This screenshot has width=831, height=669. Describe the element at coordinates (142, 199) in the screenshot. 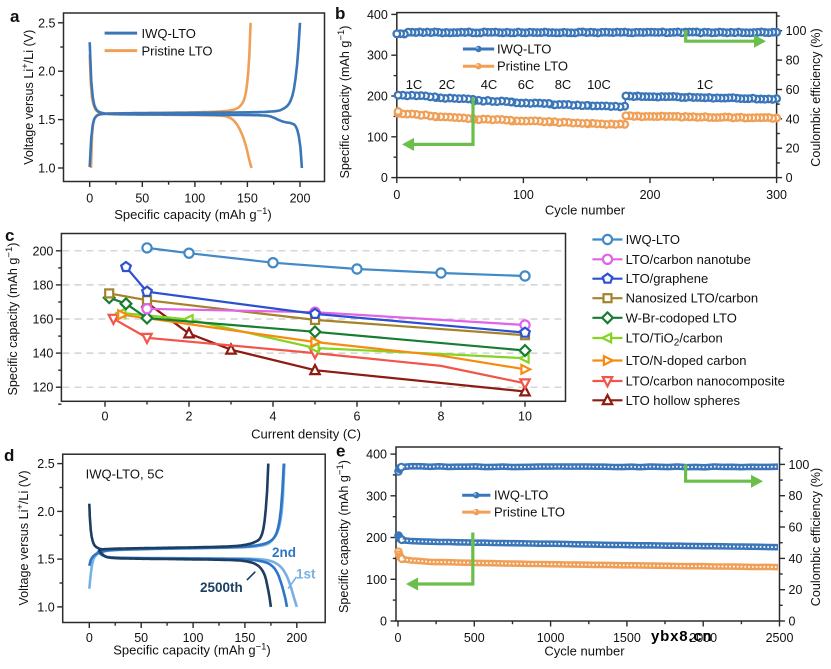

I see `svg-text: 50` at that location.